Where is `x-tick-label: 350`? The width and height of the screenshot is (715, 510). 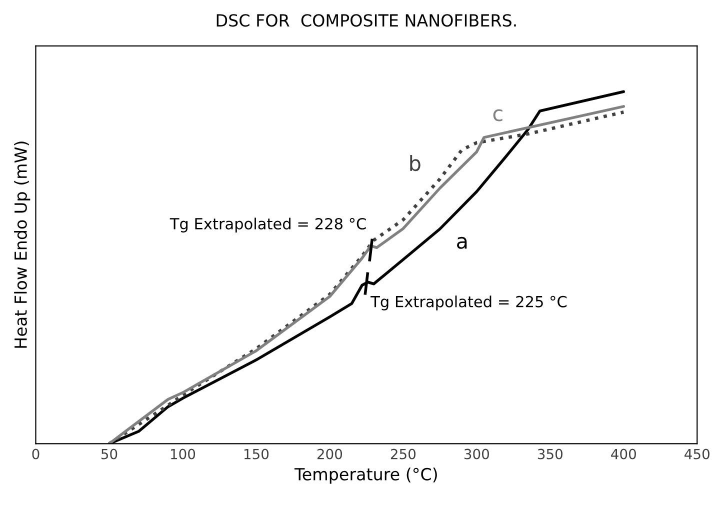
x-tick-label: 350 is located at coordinates (550, 454).